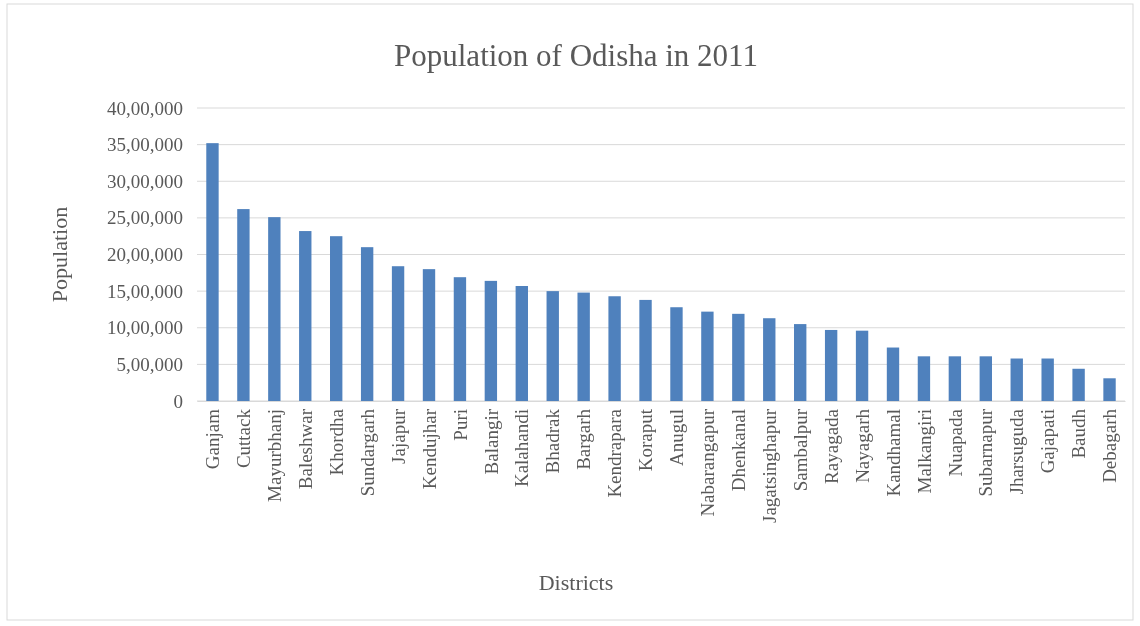  What do you see at coordinates (1110, 445) in the screenshot?
I see `x-tick-label: Debagarh` at bounding box center [1110, 445].